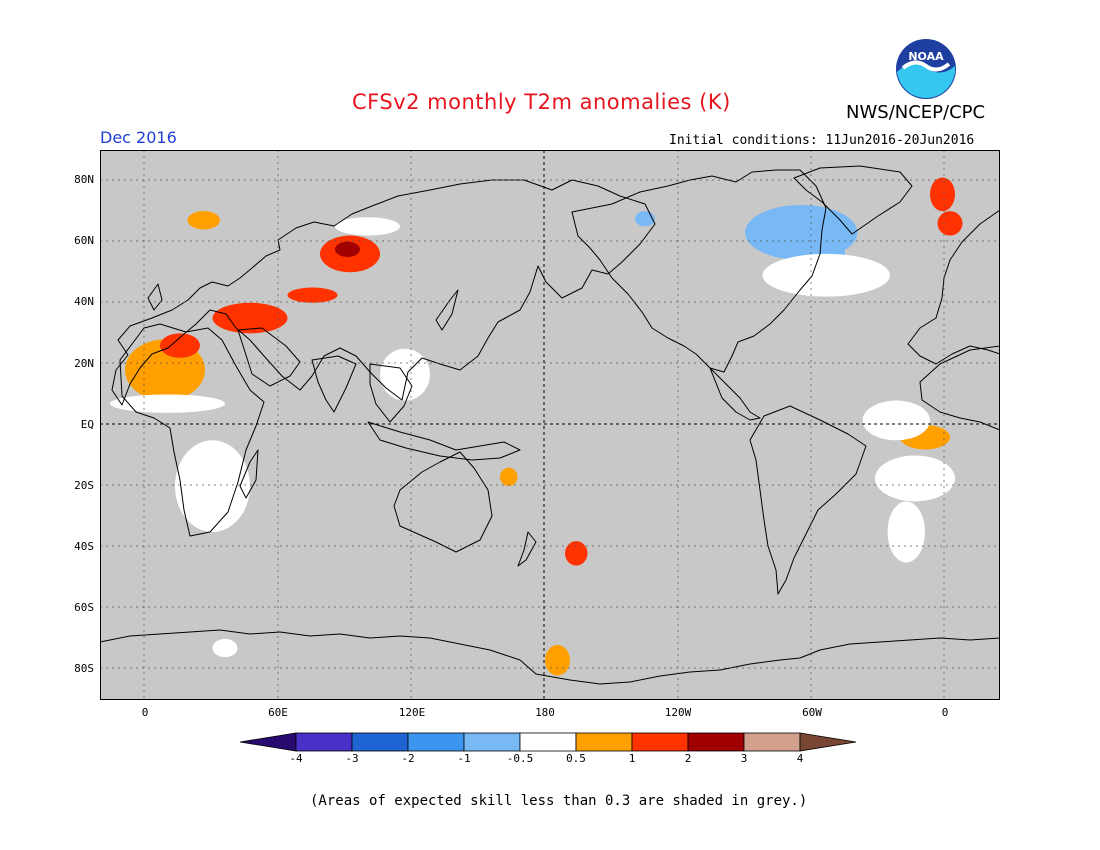 Image resolution: width=1100 pixels, height=850 pixels. Describe the element at coordinates (541, 102) in the screenshot. I see `chart-title: CFSv2 monthly T2m anomalies (K)` at that location.